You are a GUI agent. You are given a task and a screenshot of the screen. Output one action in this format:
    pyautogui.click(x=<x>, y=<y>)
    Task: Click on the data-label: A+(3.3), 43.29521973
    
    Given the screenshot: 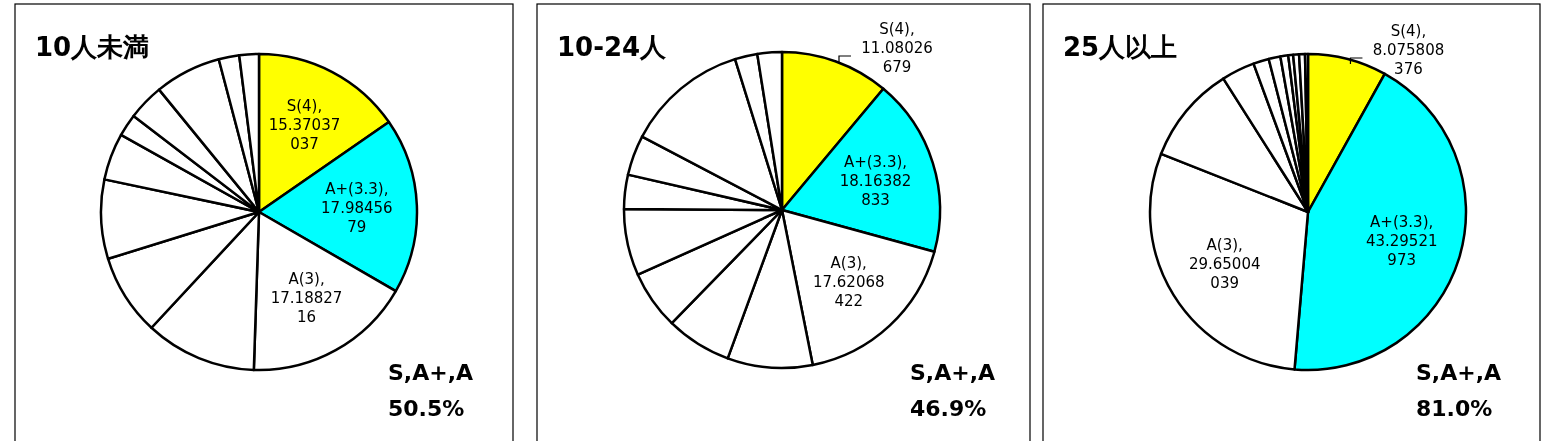 What is the action you would take?
    pyautogui.click(x=1401, y=240)
    